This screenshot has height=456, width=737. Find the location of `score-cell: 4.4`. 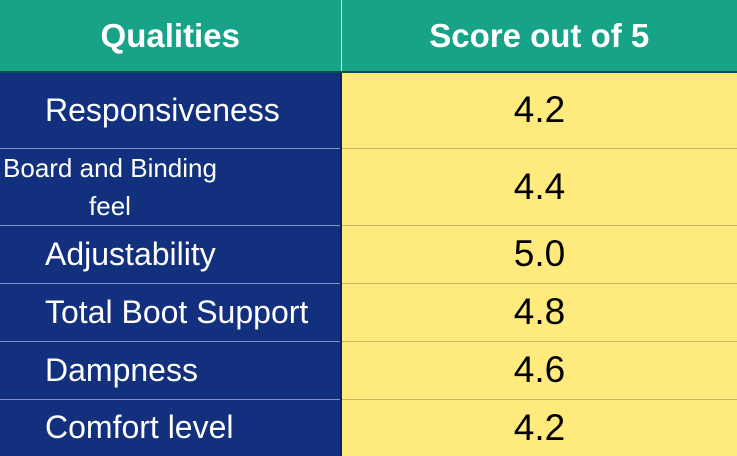

score-cell: 4.4 is located at coordinates (539, 187).